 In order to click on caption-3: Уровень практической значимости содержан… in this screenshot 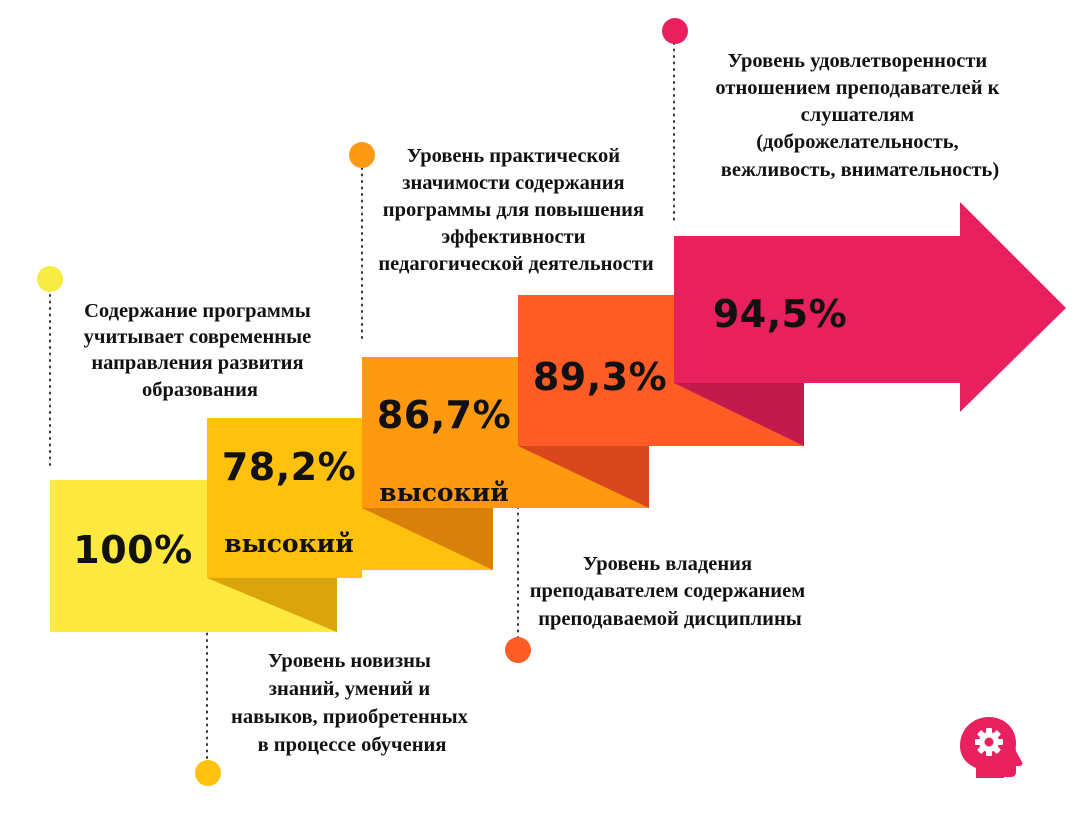, I will do `click(515, 210)`.